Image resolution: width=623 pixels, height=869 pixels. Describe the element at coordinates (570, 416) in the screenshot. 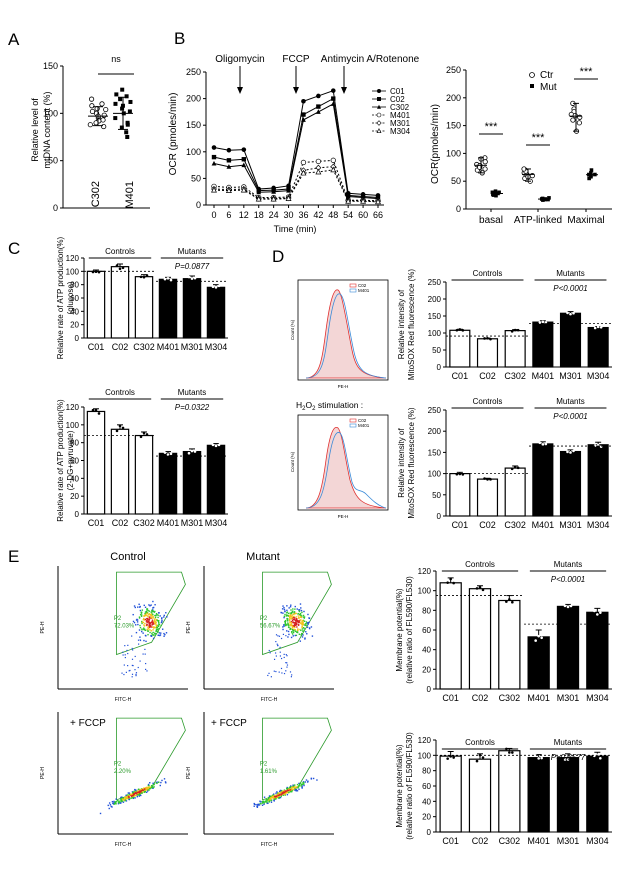

I see `panel-d-bottom-pval: P<0.0001` at that location.